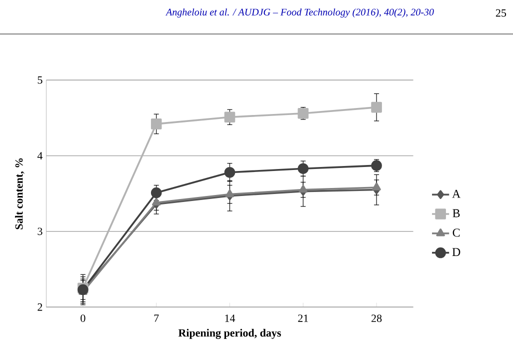 This screenshot has width=513, height=357. Describe the element at coordinates (377, 318) in the screenshot. I see `x-tick-label: 28` at that location.